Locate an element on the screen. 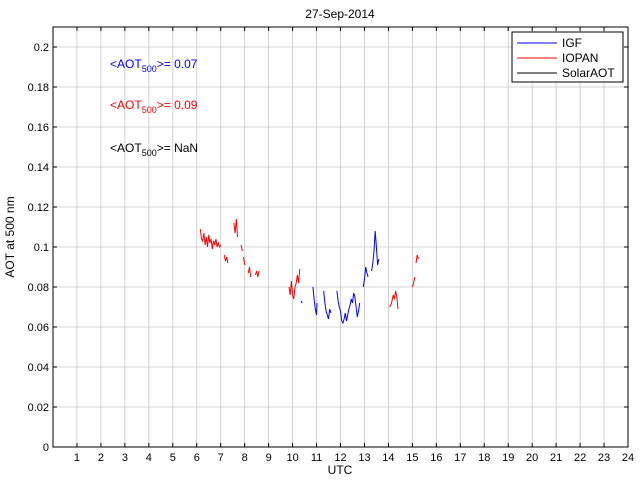  legend-label-solaraot: SolarAOT is located at coordinates (588, 73).